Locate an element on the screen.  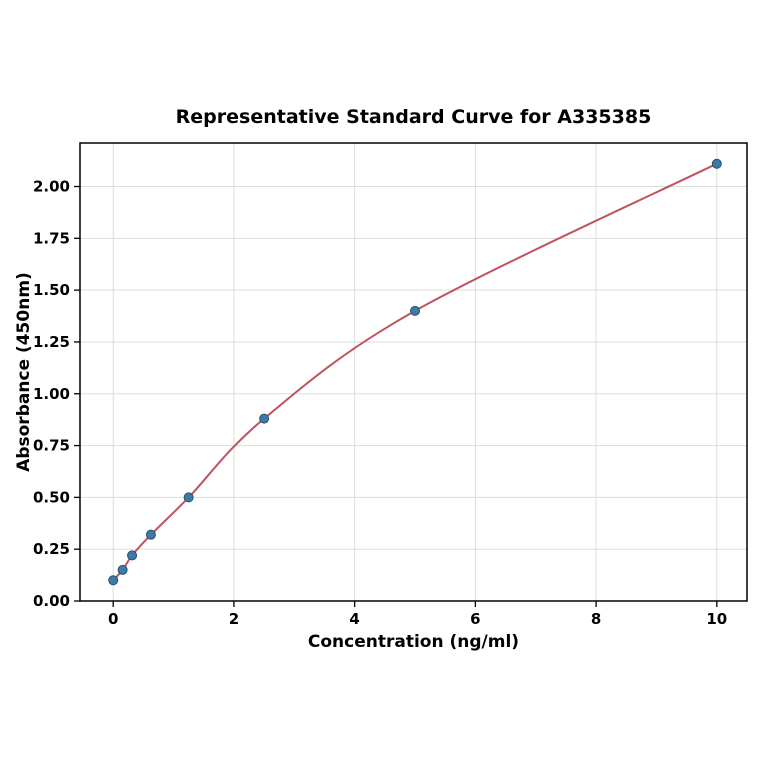
x-tick-label: 0 is located at coordinates (113, 619).